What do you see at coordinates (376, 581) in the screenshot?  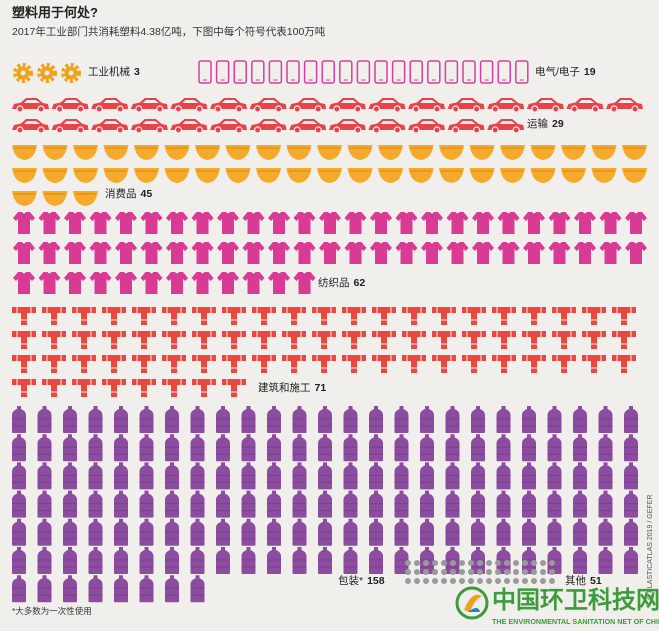 I see `category-value: 158` at bounding box center [376, 581].